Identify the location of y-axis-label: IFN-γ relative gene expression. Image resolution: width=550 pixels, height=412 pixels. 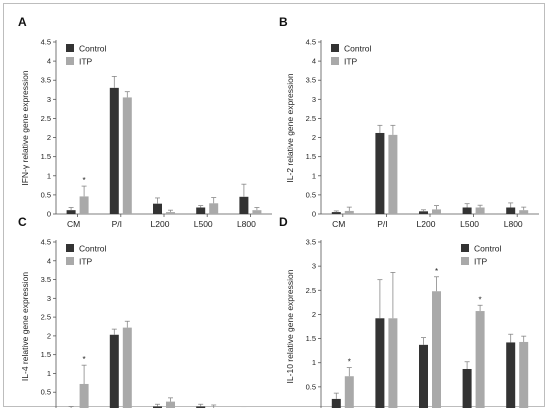
(25, 128).